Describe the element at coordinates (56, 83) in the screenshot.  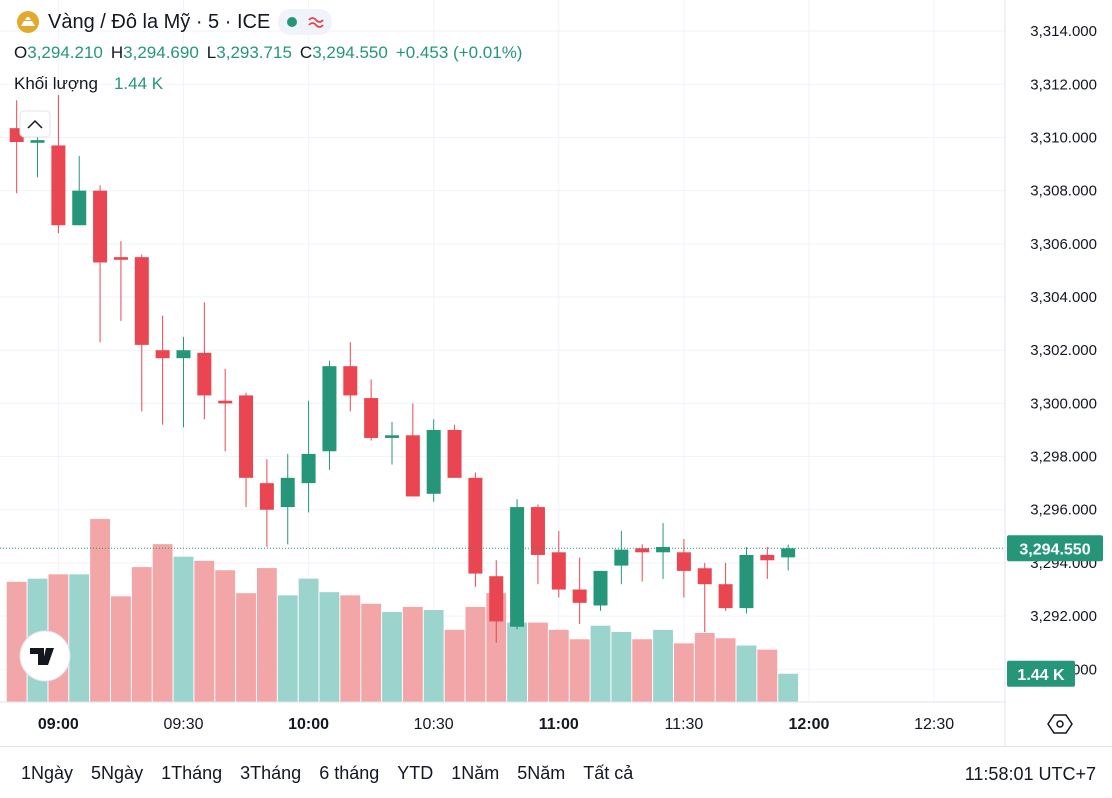
I see `volume-name: Khối lượng` at that location.